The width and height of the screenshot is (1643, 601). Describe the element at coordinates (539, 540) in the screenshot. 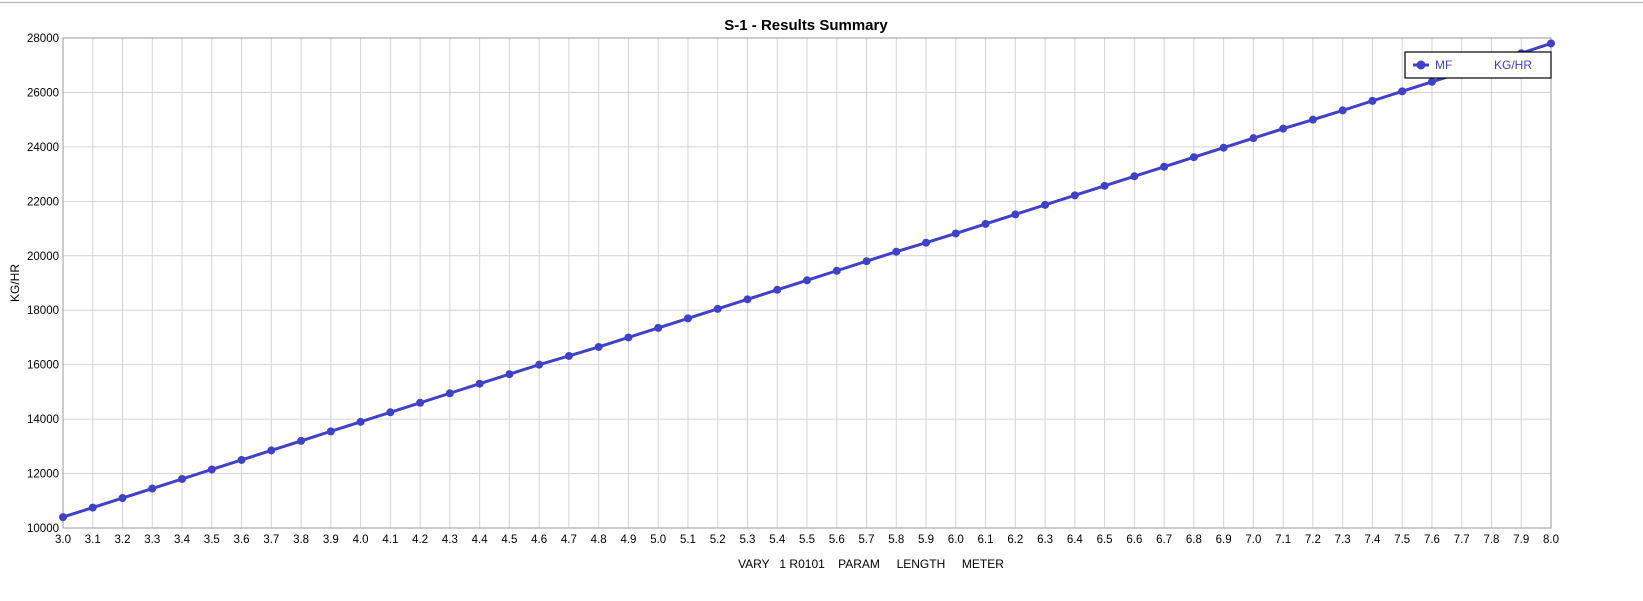

I see `x-tick-label: 4.6` at that location.